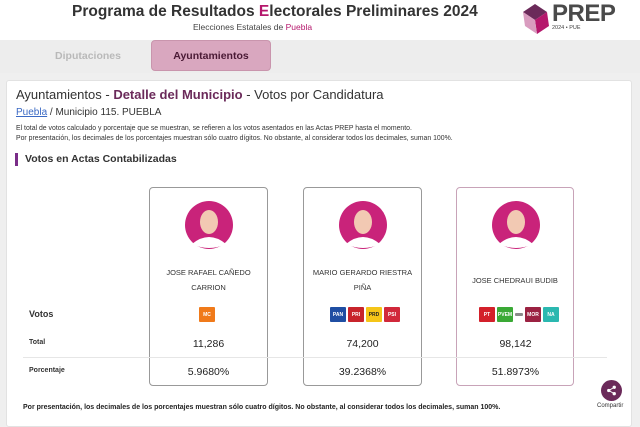 This screenshot has height=427, width=640. Describe the element at coordinates (211, 55) in the screenshot. I see `tab-ayuntamientos: Ayuntamientos` at that location.